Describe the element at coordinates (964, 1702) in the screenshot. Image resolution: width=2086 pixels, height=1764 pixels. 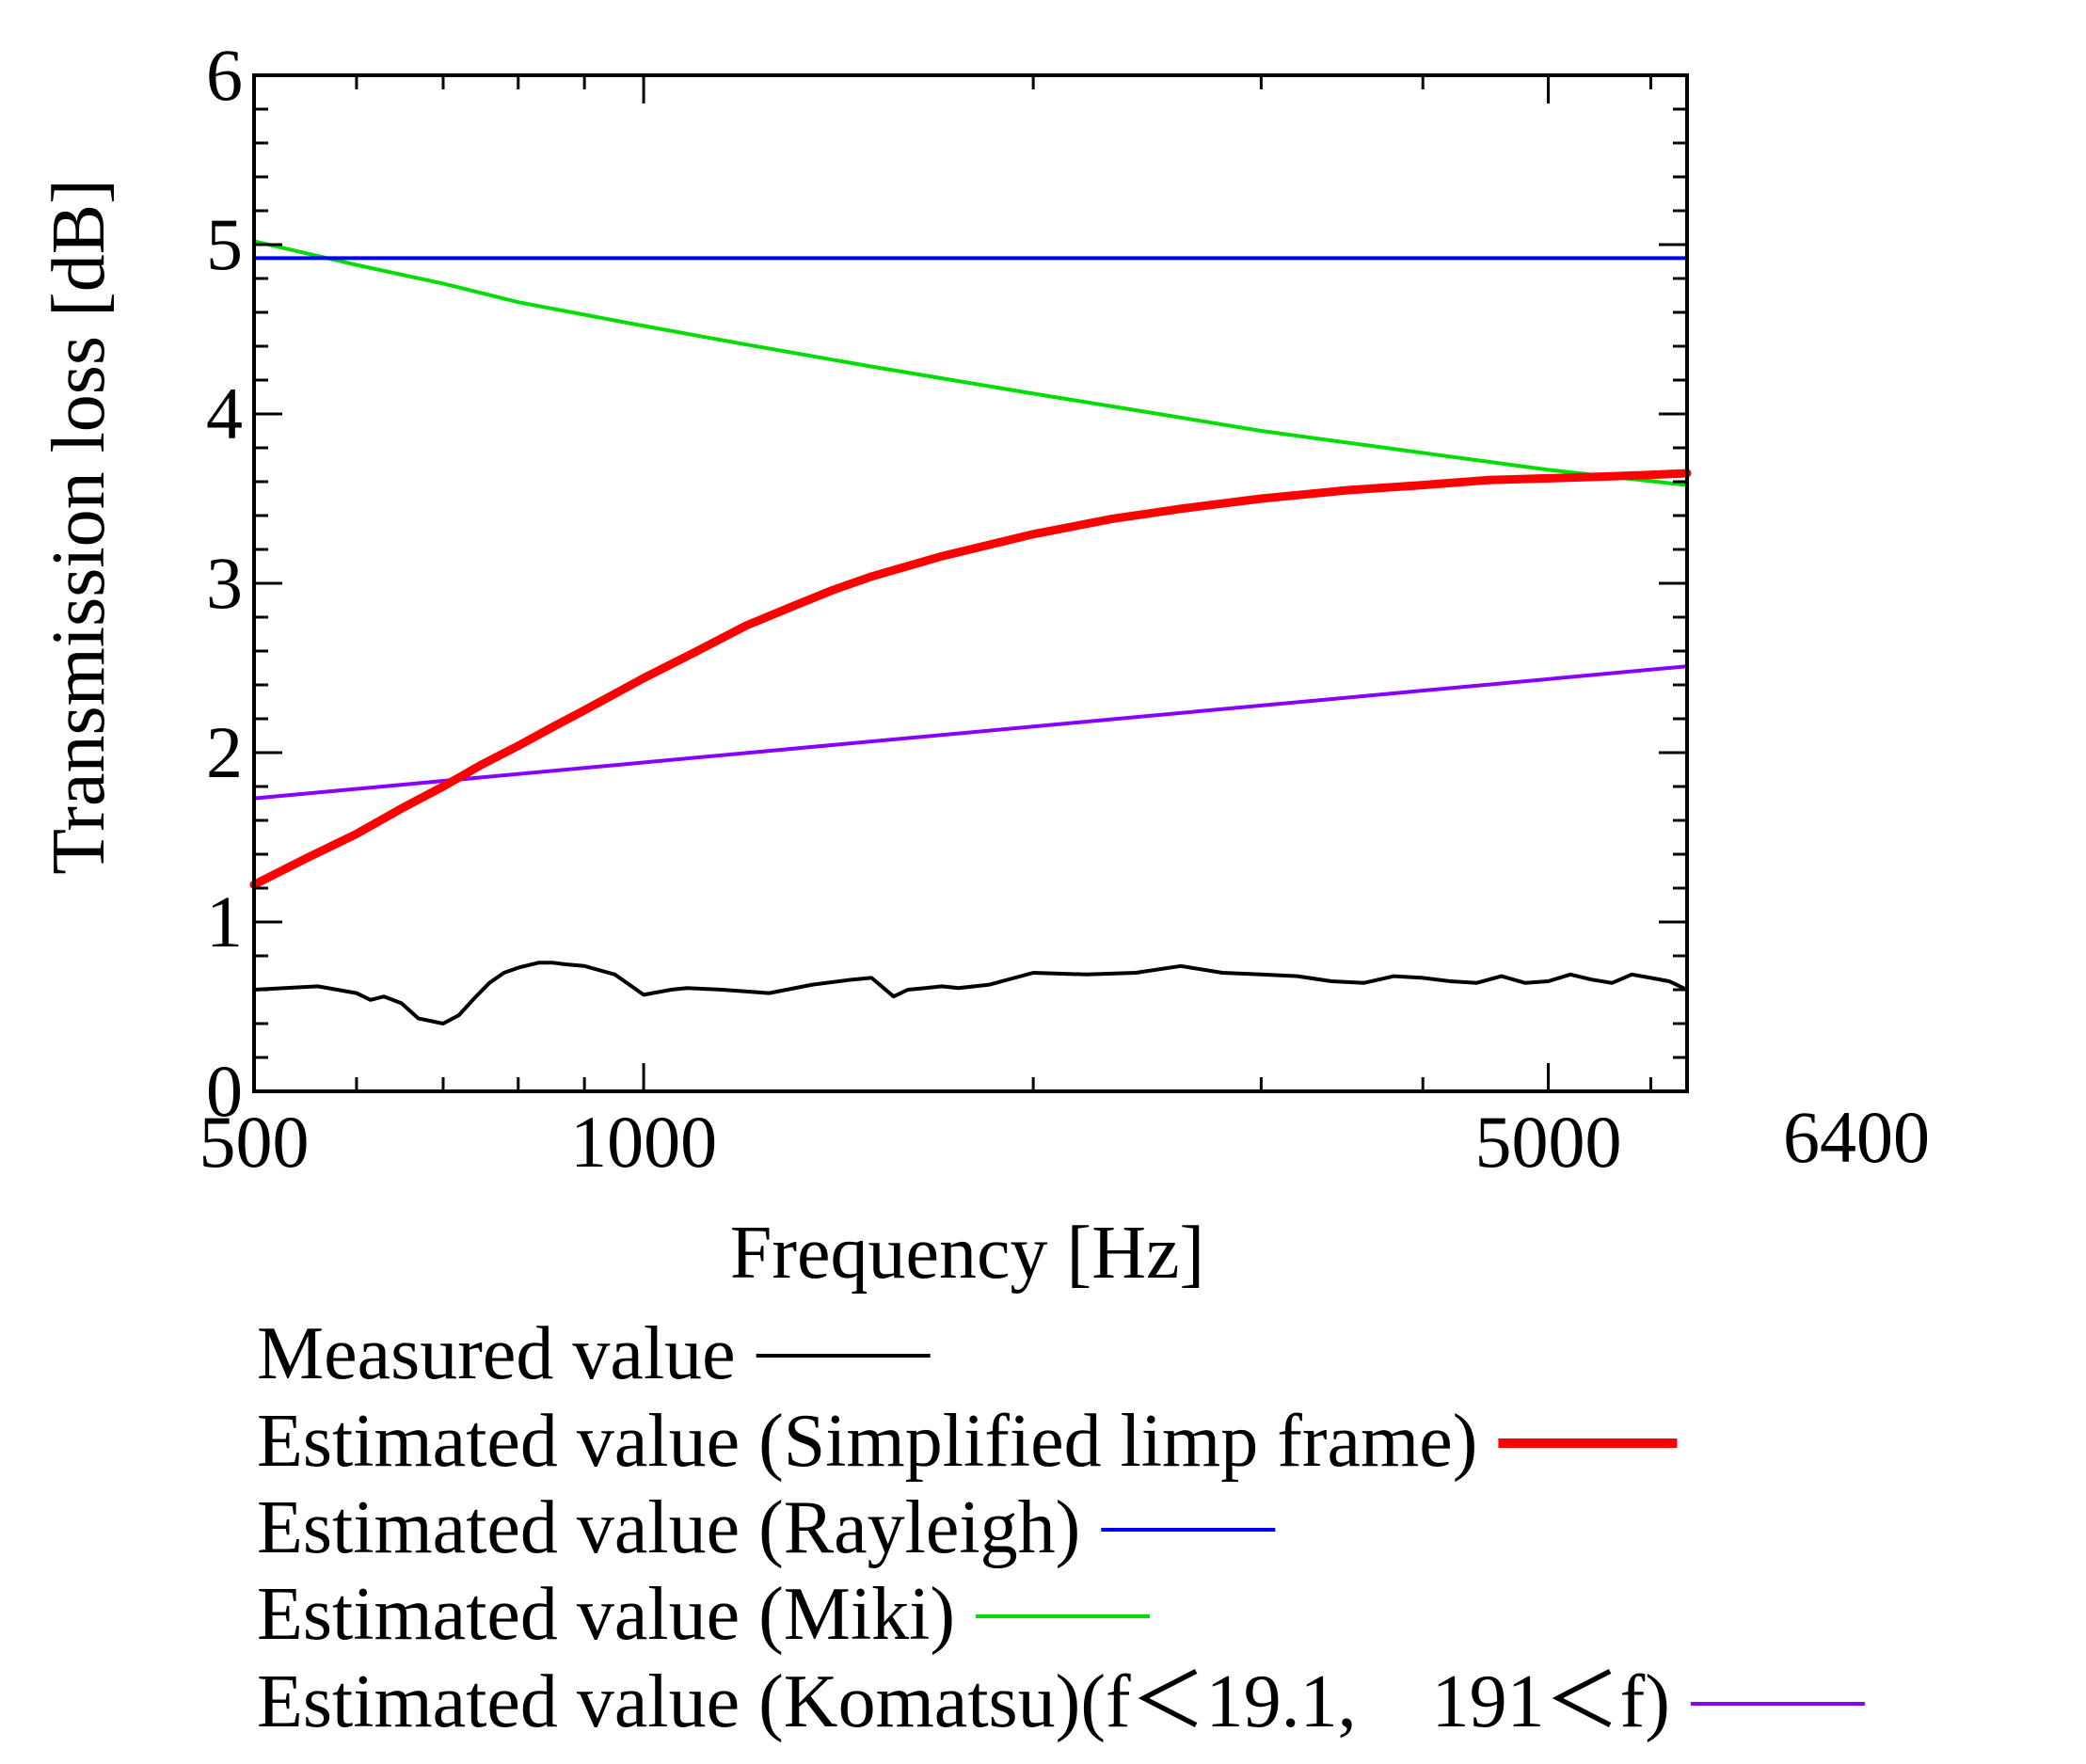
I see `legend-label-4: Estimated value (Komatsu)(f＜19.1, 191＜f)` at that location.